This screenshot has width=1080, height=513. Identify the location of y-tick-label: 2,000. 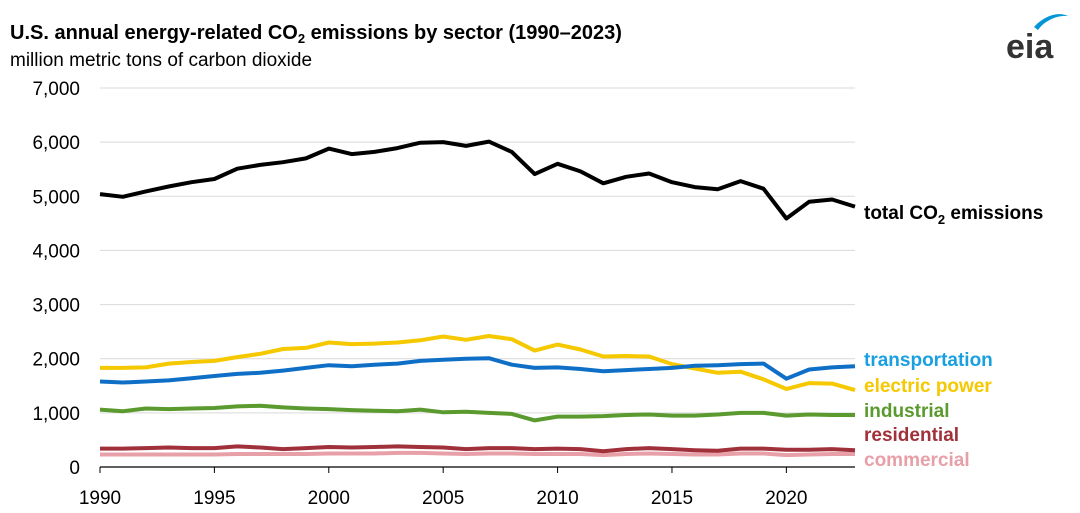
(56, 360).